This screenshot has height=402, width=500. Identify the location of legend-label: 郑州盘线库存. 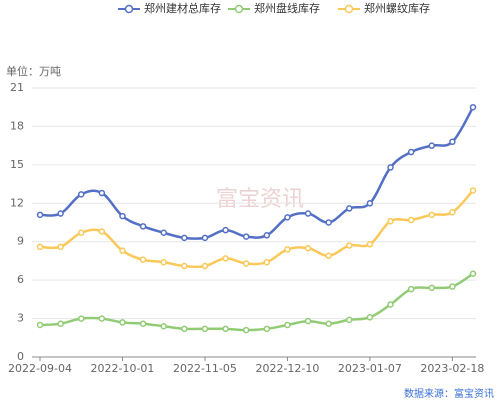
(287, 8).